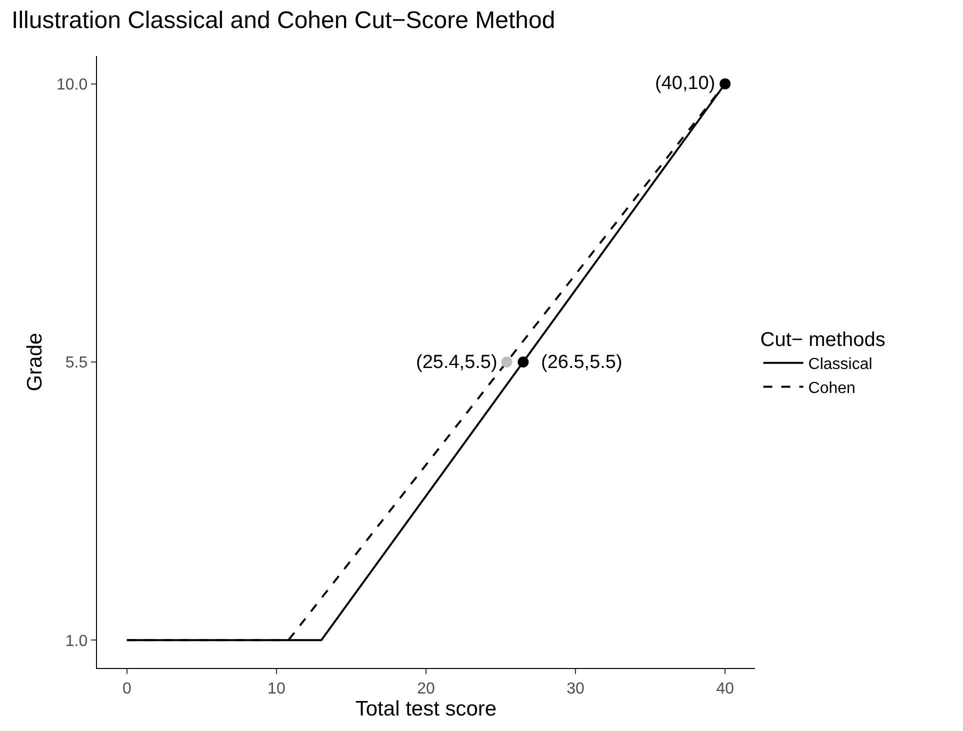 The width and height of the screenshot is (963, 731). What do you see at coordinates (426, 709) in the screenshot?
I see `x-axis-title: Total test score` at bounding box center [426, 709].